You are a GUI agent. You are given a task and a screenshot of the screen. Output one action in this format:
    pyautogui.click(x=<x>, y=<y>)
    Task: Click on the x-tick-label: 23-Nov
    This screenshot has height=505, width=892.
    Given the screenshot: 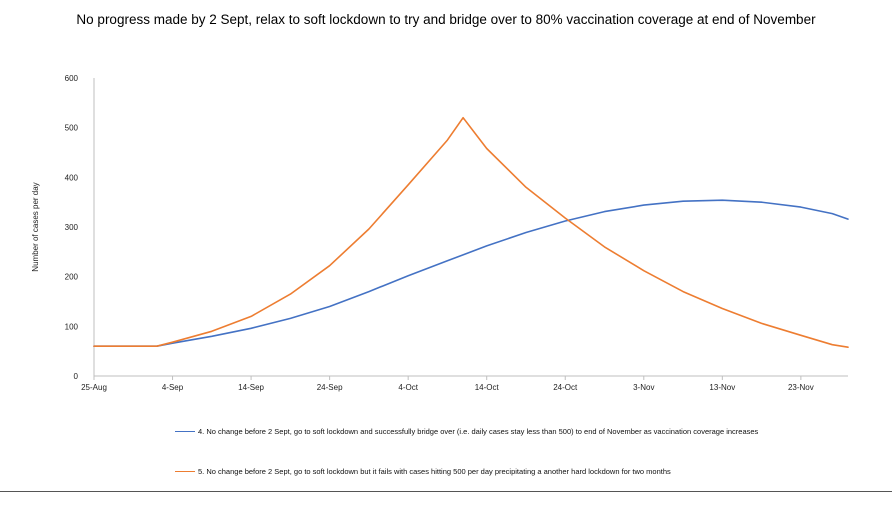 What is the action you would take?
    pyautogui.click(x=801, y=387)
    